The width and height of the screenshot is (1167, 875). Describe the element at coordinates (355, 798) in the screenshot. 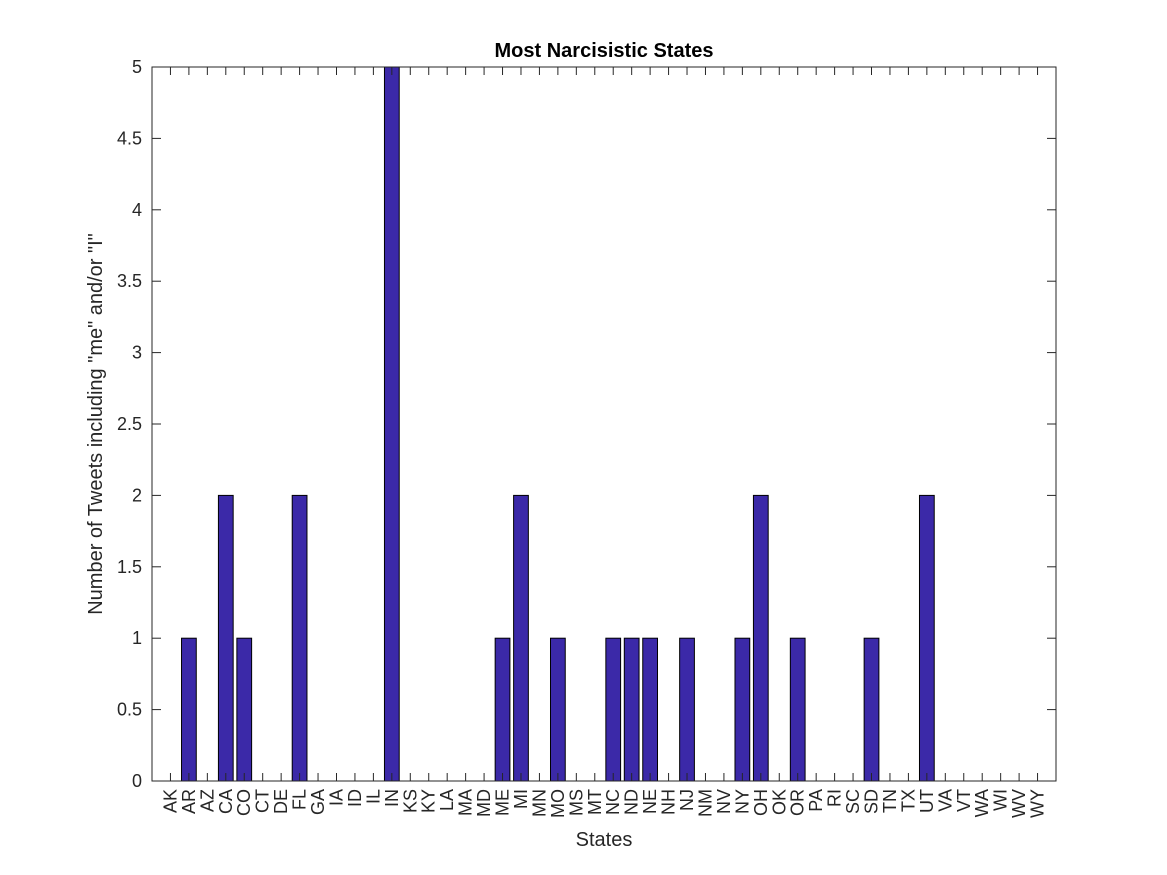

I see `x-tick-label-id: ID` at that location.